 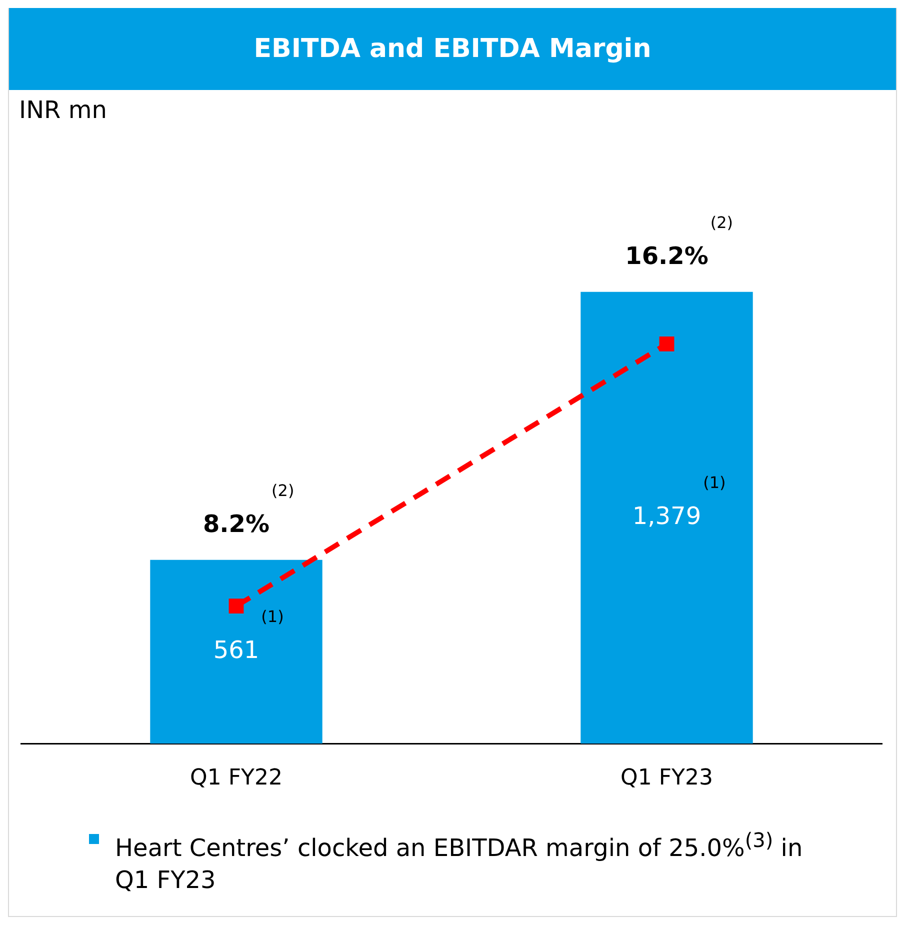 What do you see at coordinates (63, 109) in the screenshot?
I see `text: INR mn` at bounding box center [63, 109].